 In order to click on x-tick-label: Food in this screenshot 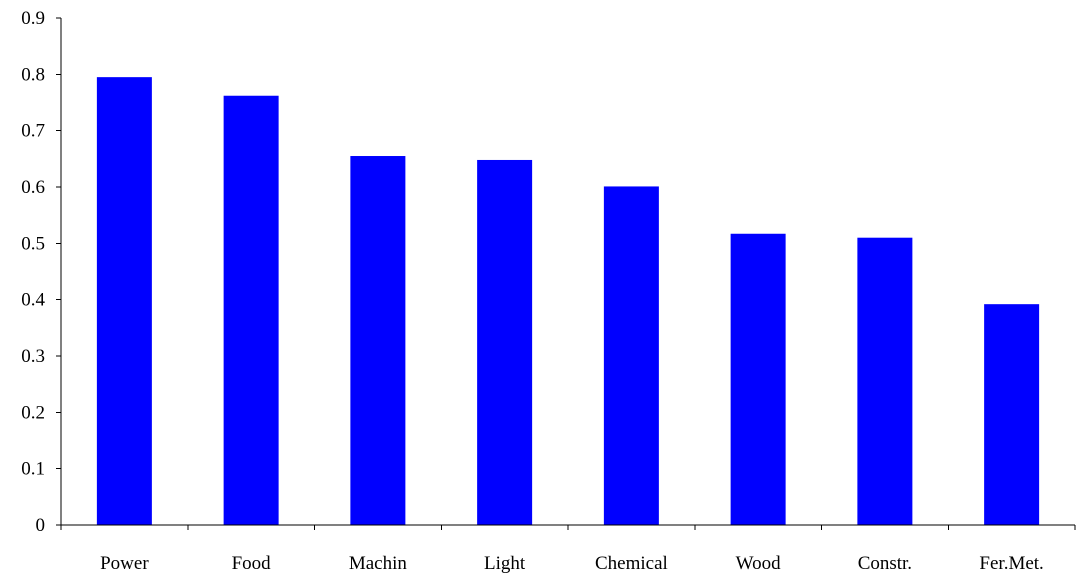, I will do `click(252, 563)`.